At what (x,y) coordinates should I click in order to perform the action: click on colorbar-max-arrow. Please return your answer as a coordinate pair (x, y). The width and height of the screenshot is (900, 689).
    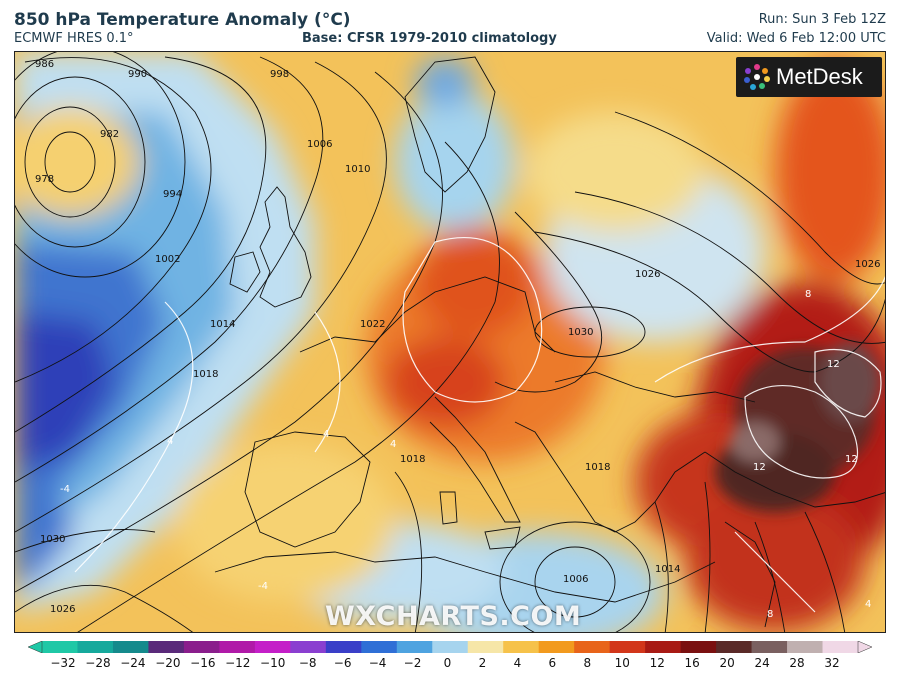
    Looking at the image, I should click on (864, 647).